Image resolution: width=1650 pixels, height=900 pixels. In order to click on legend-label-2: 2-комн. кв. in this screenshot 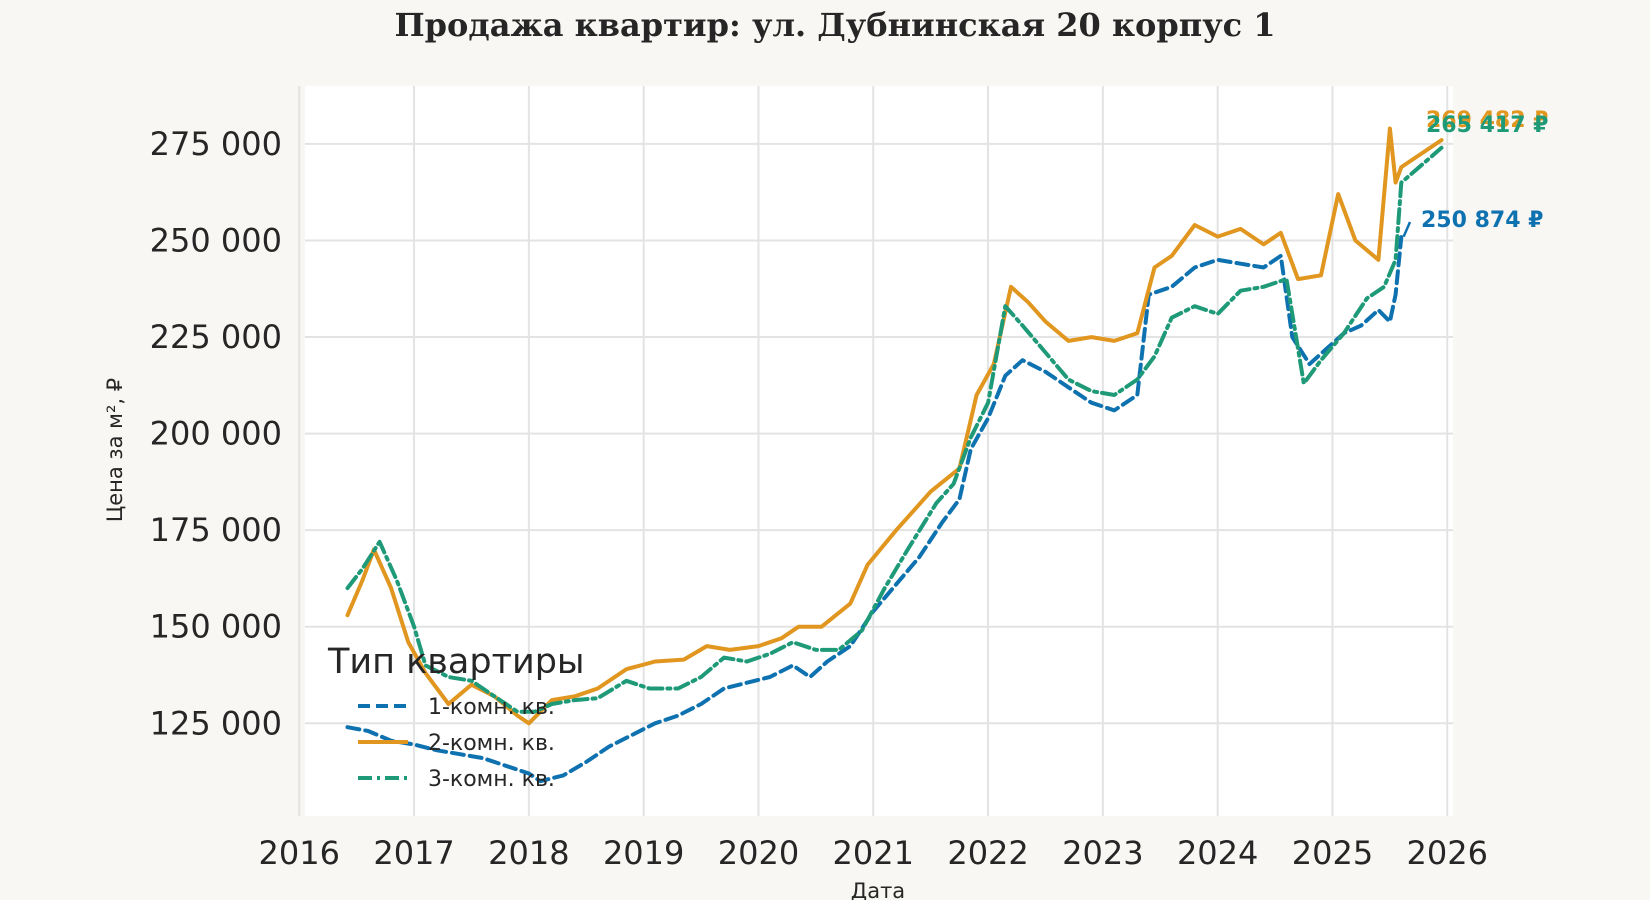, I will do `click(491, 743)`.